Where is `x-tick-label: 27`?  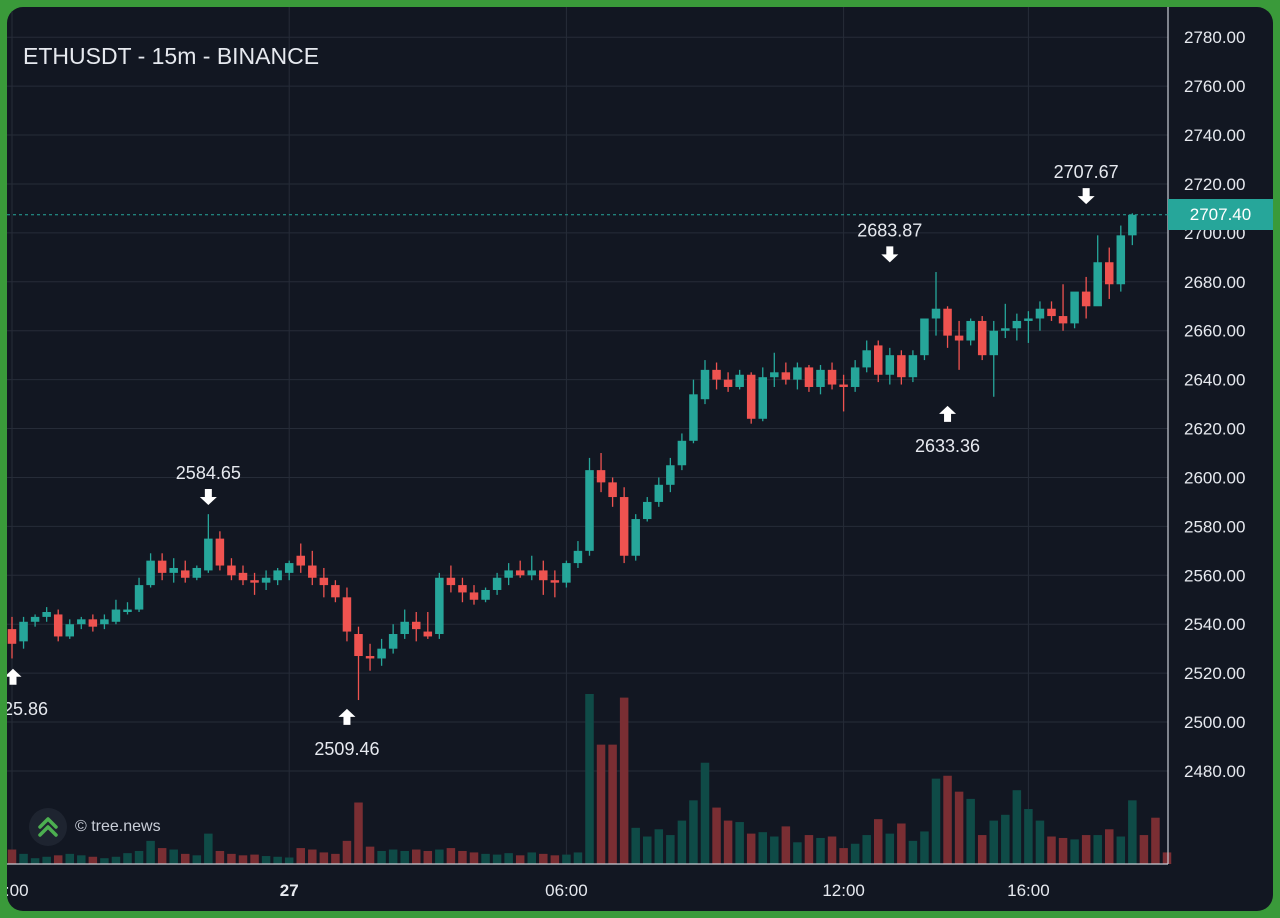
x-tick-label: 27 is located at coordinates (289, 890).